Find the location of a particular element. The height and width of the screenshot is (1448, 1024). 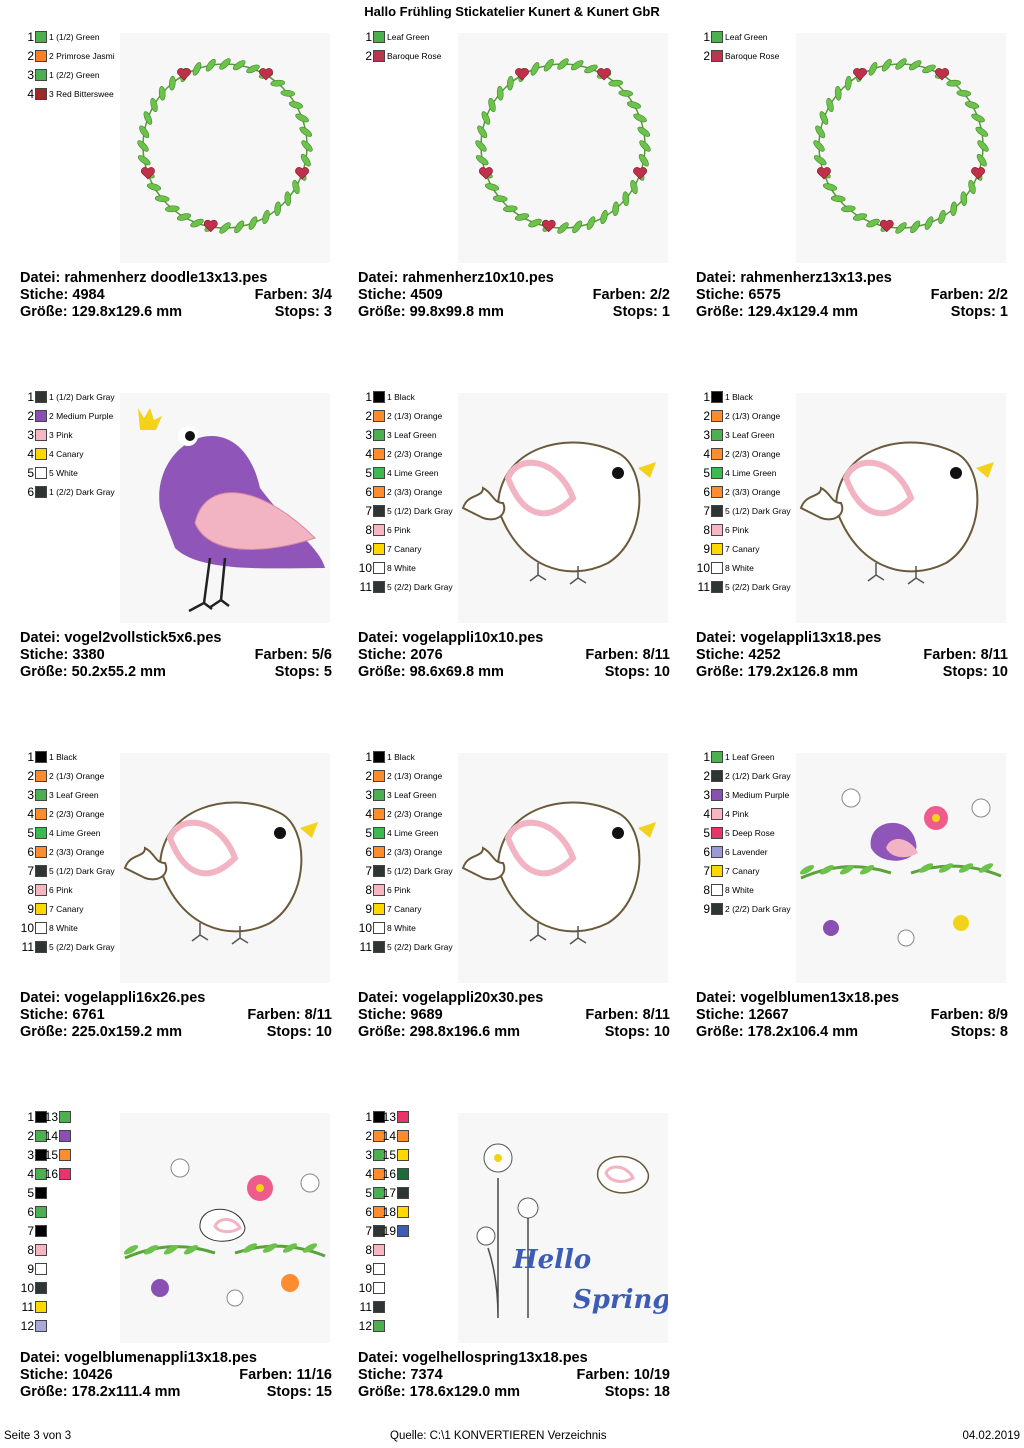

thread-name: 4 Pink is located at coordinates (737, 814).